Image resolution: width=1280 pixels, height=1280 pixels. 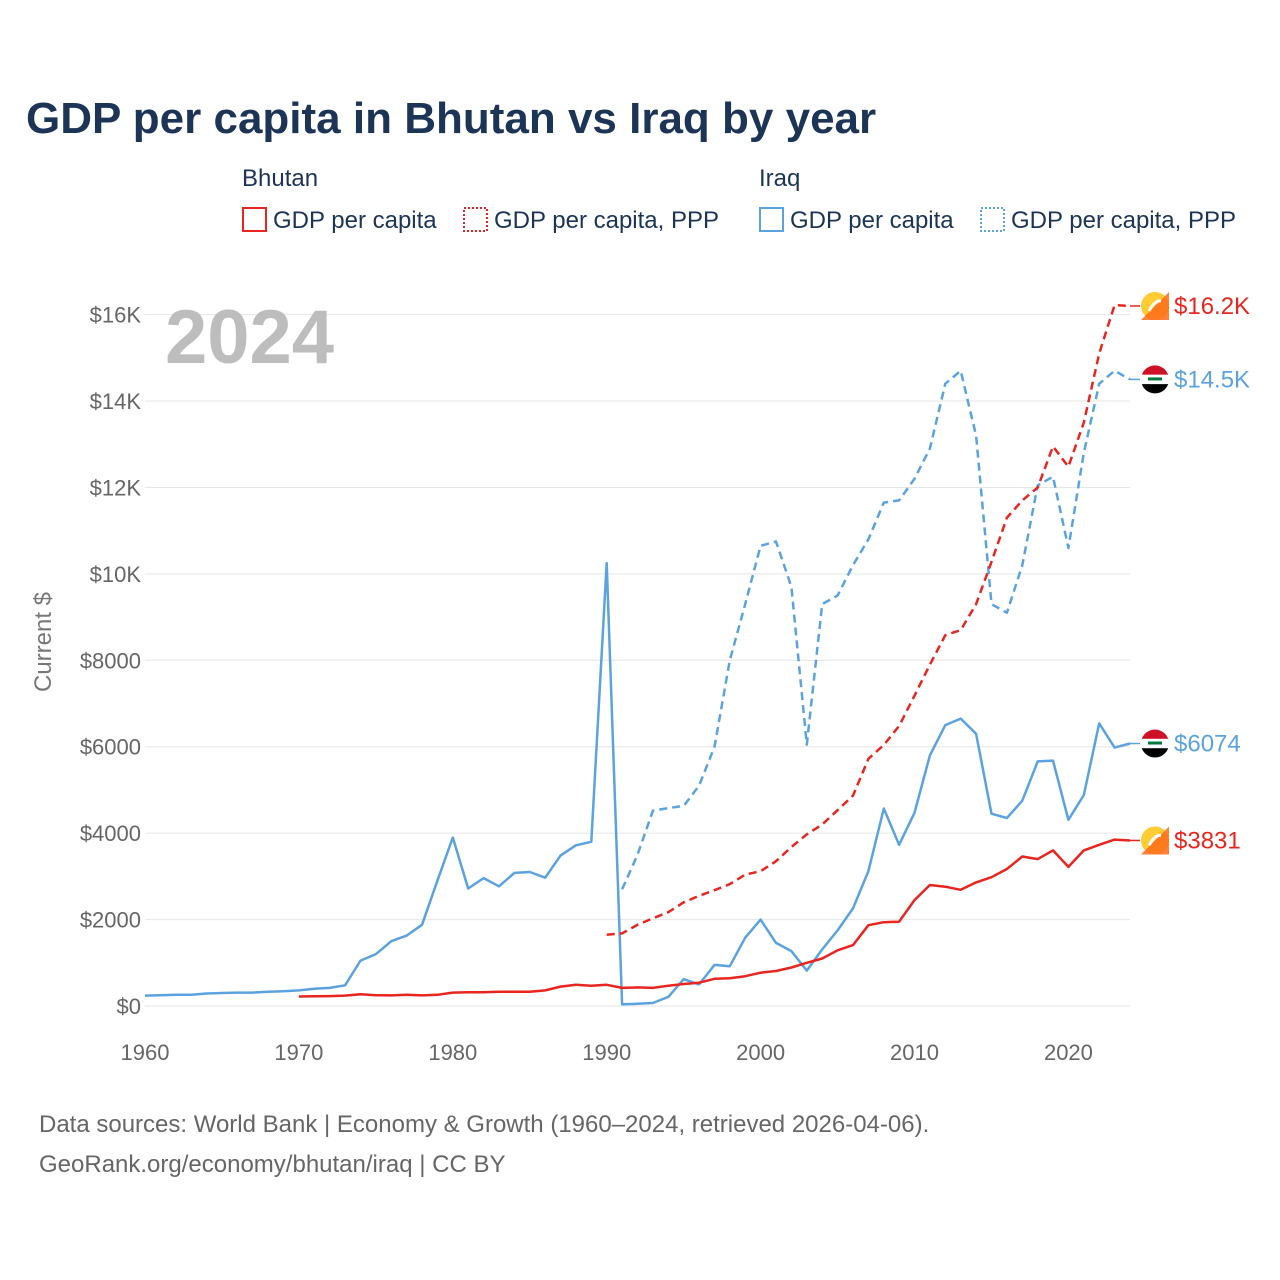 I want to click on y-tick-label: $2000, so click(x=110, y=920).